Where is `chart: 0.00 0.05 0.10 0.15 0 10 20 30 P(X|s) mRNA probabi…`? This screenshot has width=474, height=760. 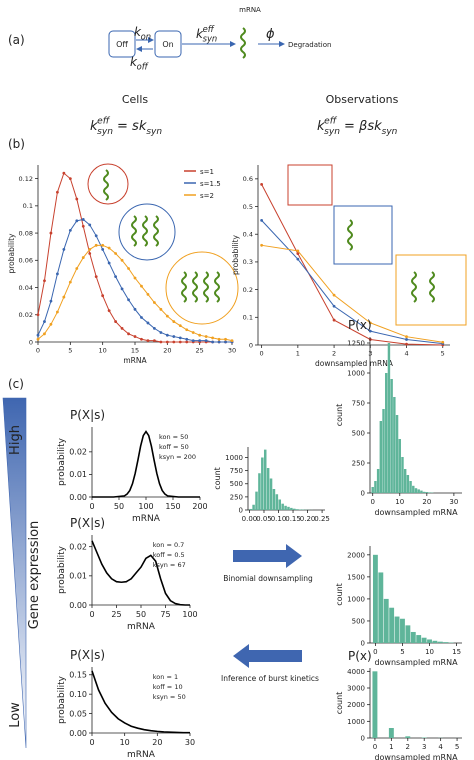 chart: 0.00 0.05 0.10 0.15 0 10 20 30 P(X|s) mRNA probabi… is located at coordinates (126, 704).